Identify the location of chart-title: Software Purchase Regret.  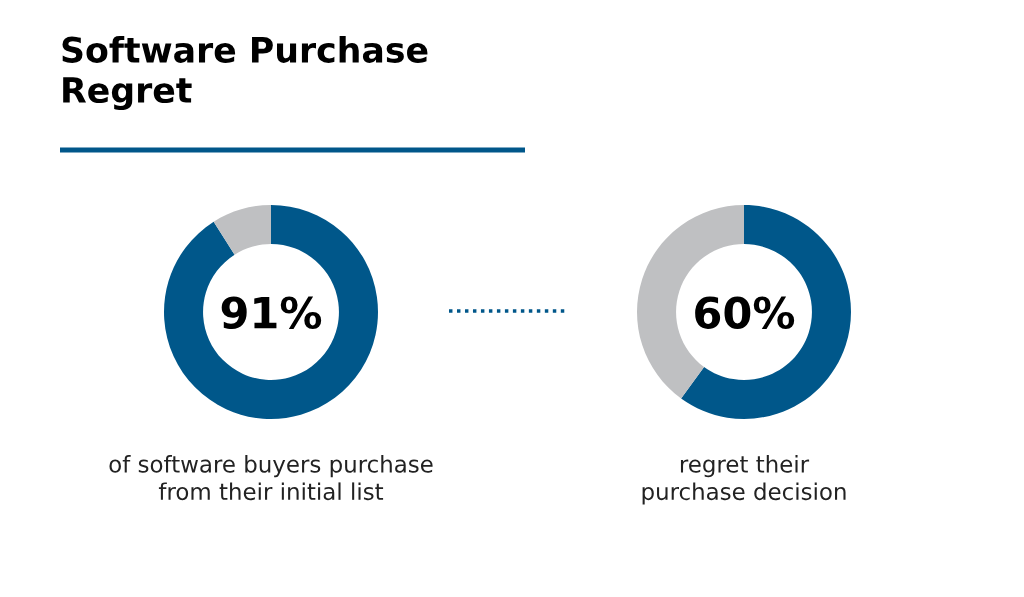
(245, 73).